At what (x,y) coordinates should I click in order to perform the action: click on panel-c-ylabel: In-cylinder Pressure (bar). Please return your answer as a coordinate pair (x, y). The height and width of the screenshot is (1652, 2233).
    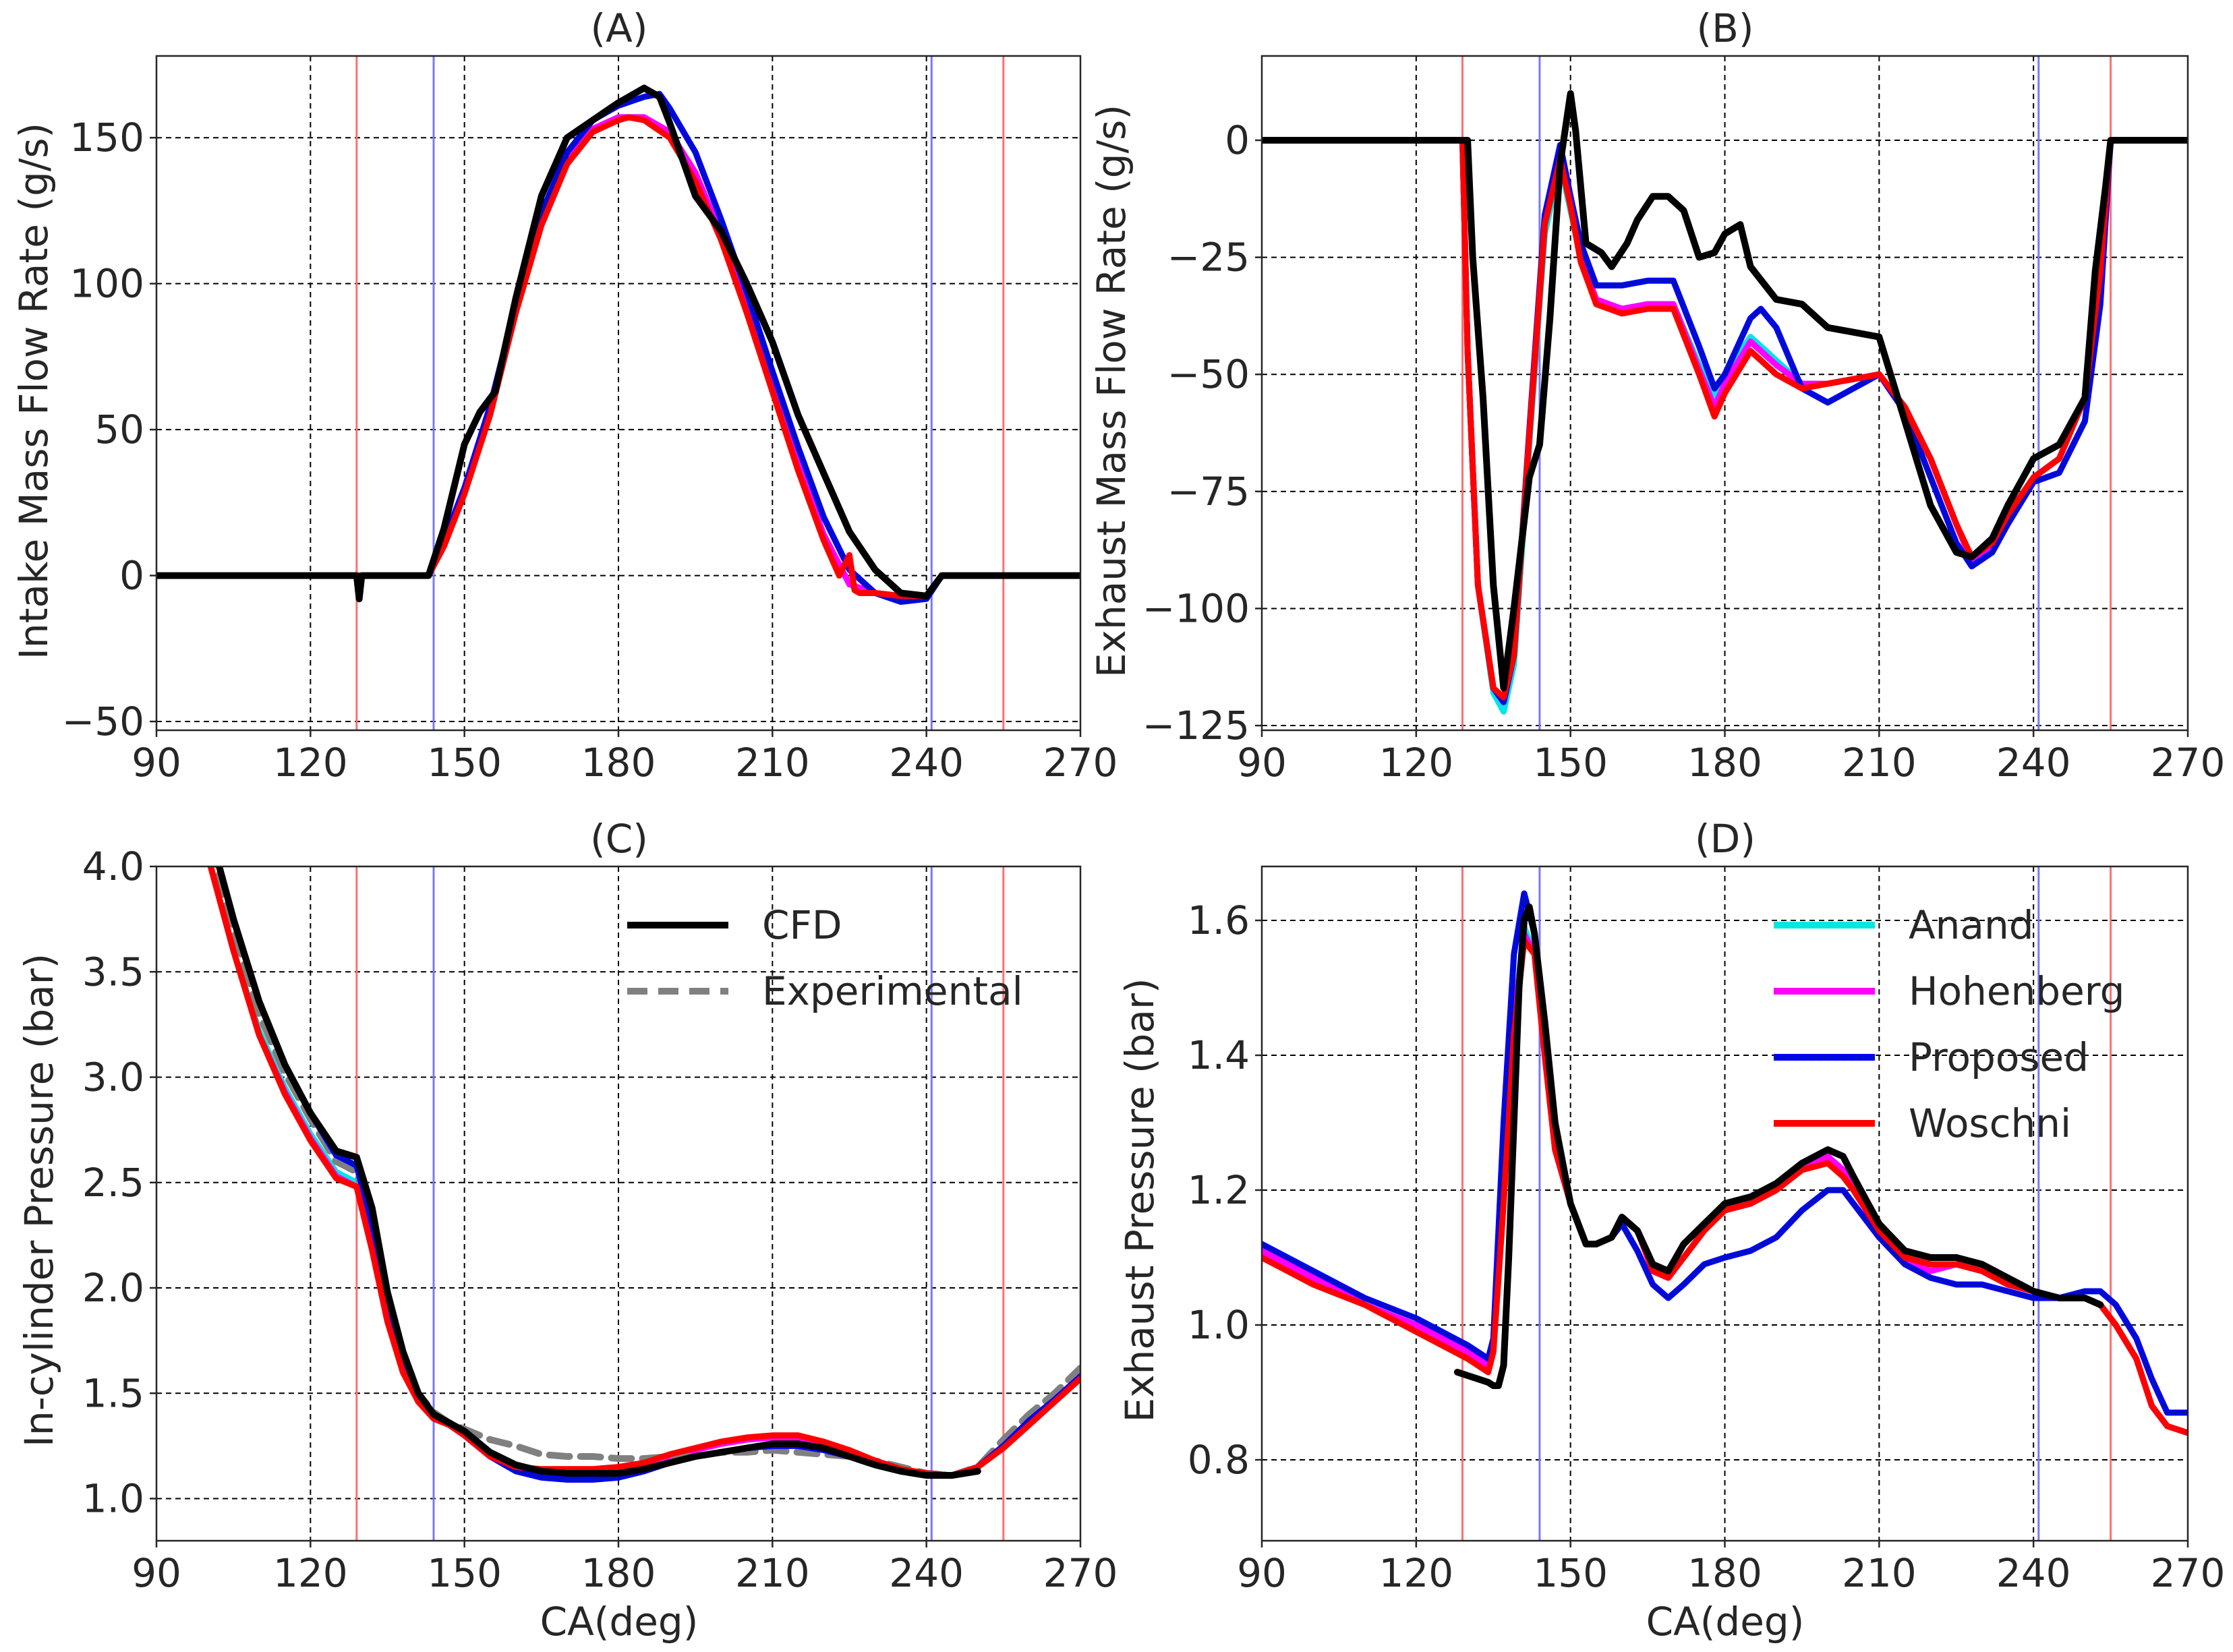
    Looking at the image, I should click on (39, 1200).